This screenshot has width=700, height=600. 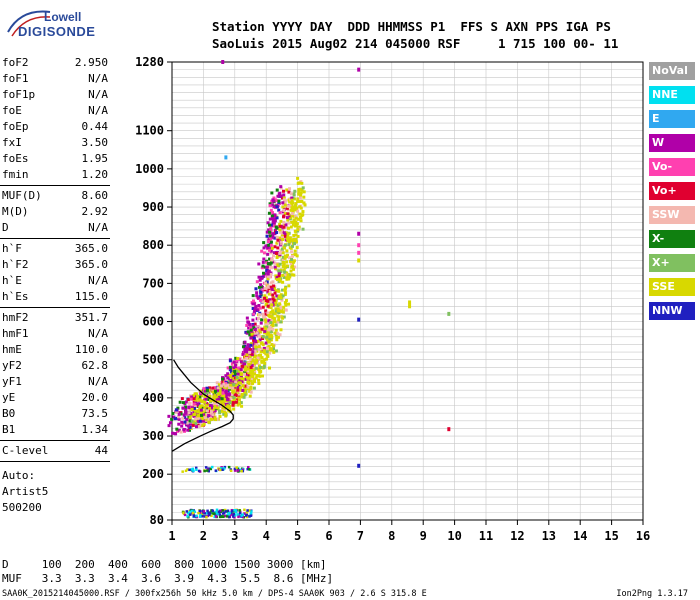 I want to click on y-tick-label: 500, so click(x=153, y=360).